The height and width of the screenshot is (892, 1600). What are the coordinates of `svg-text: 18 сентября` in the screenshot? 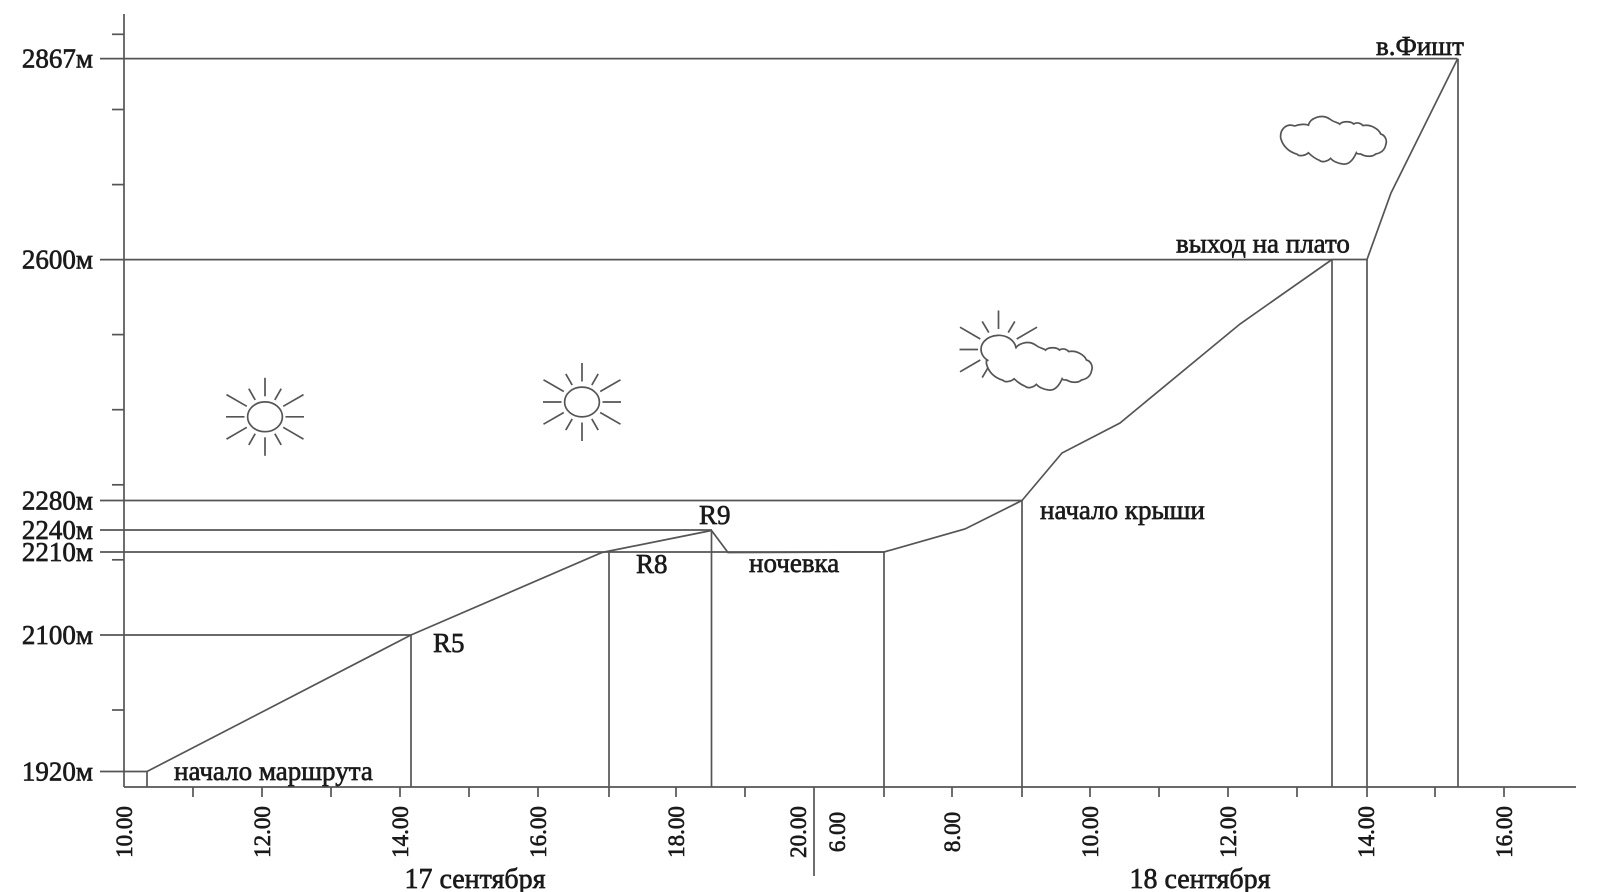 It's located at (1199, 878).